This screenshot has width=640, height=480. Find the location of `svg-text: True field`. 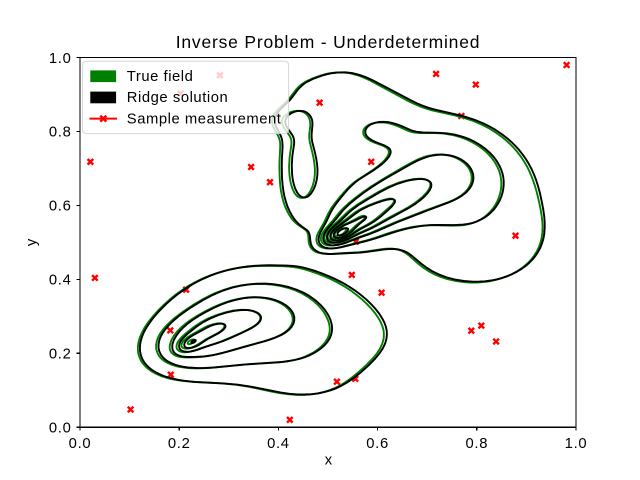

svg-text: True field is located at coordinates (160, 77).